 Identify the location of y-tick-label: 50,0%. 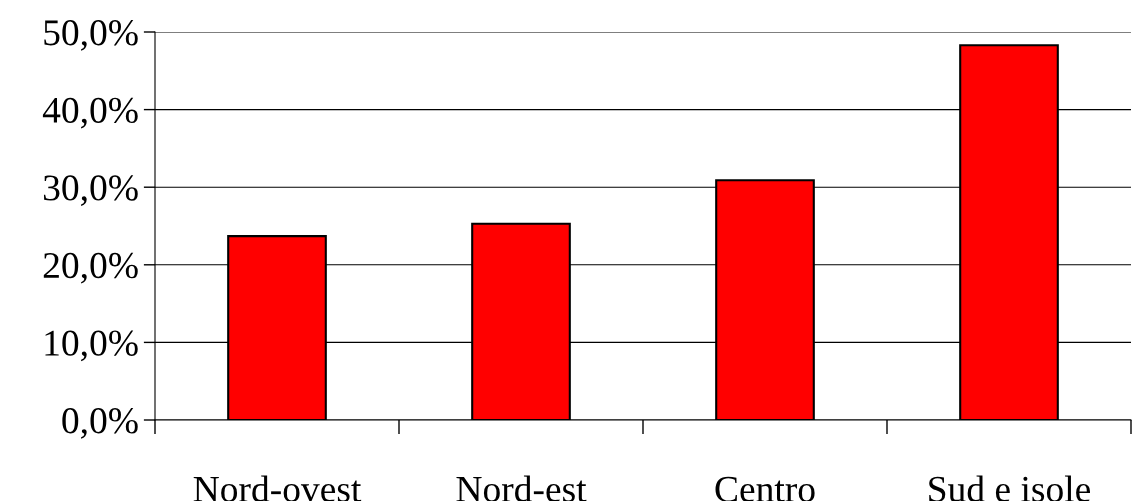
(91, 35).